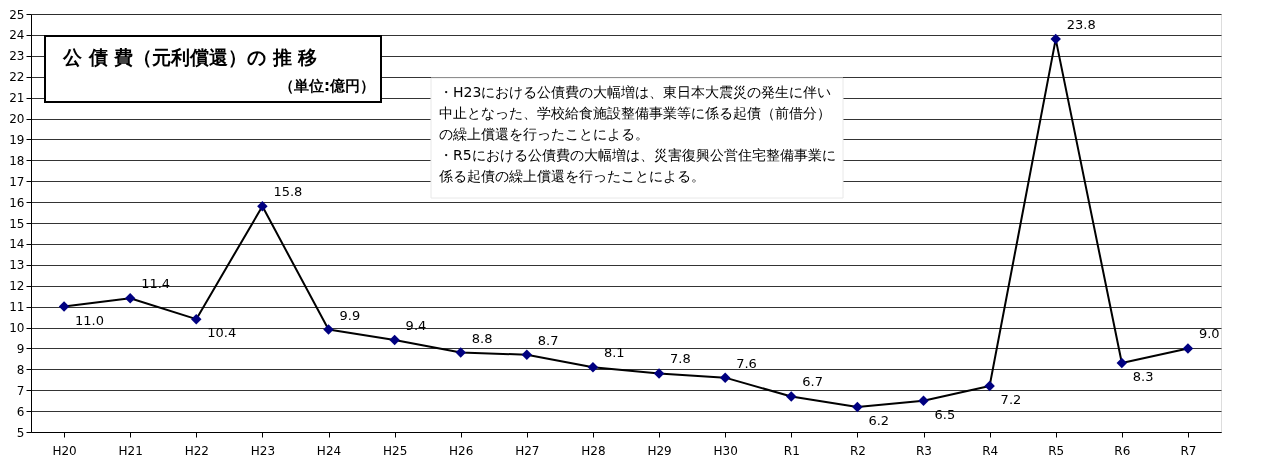  I want to click on y-tick-label: 23, so click(17, 56).